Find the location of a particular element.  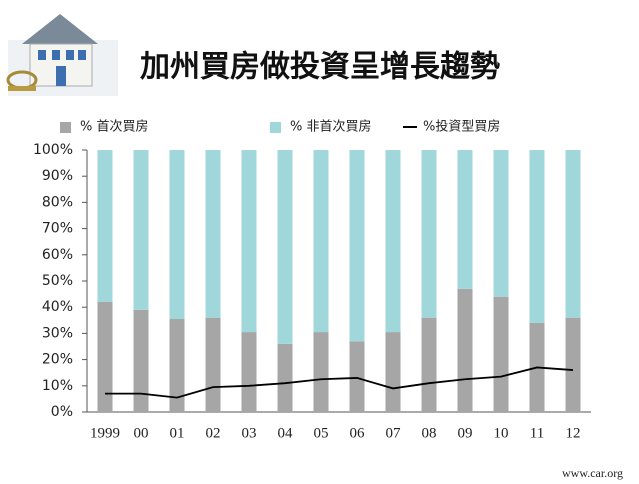

line is located at coordinates (339, 382).